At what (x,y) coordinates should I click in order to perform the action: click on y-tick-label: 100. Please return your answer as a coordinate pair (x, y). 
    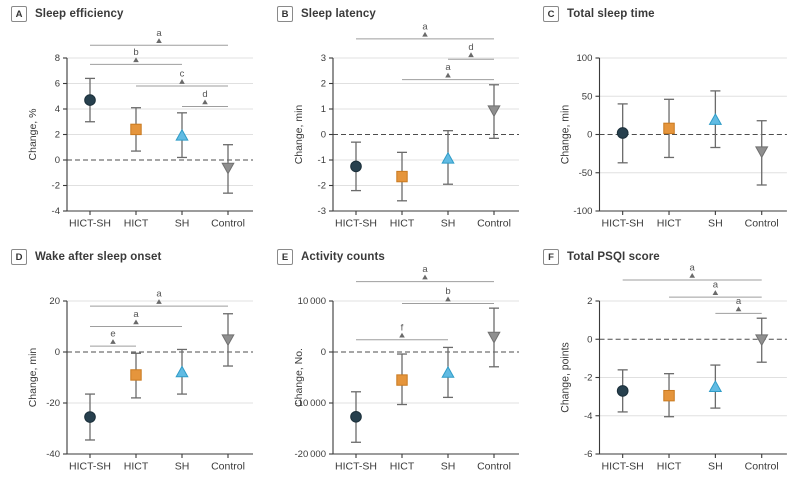
    Looking at the image, I should click on (585, 58).